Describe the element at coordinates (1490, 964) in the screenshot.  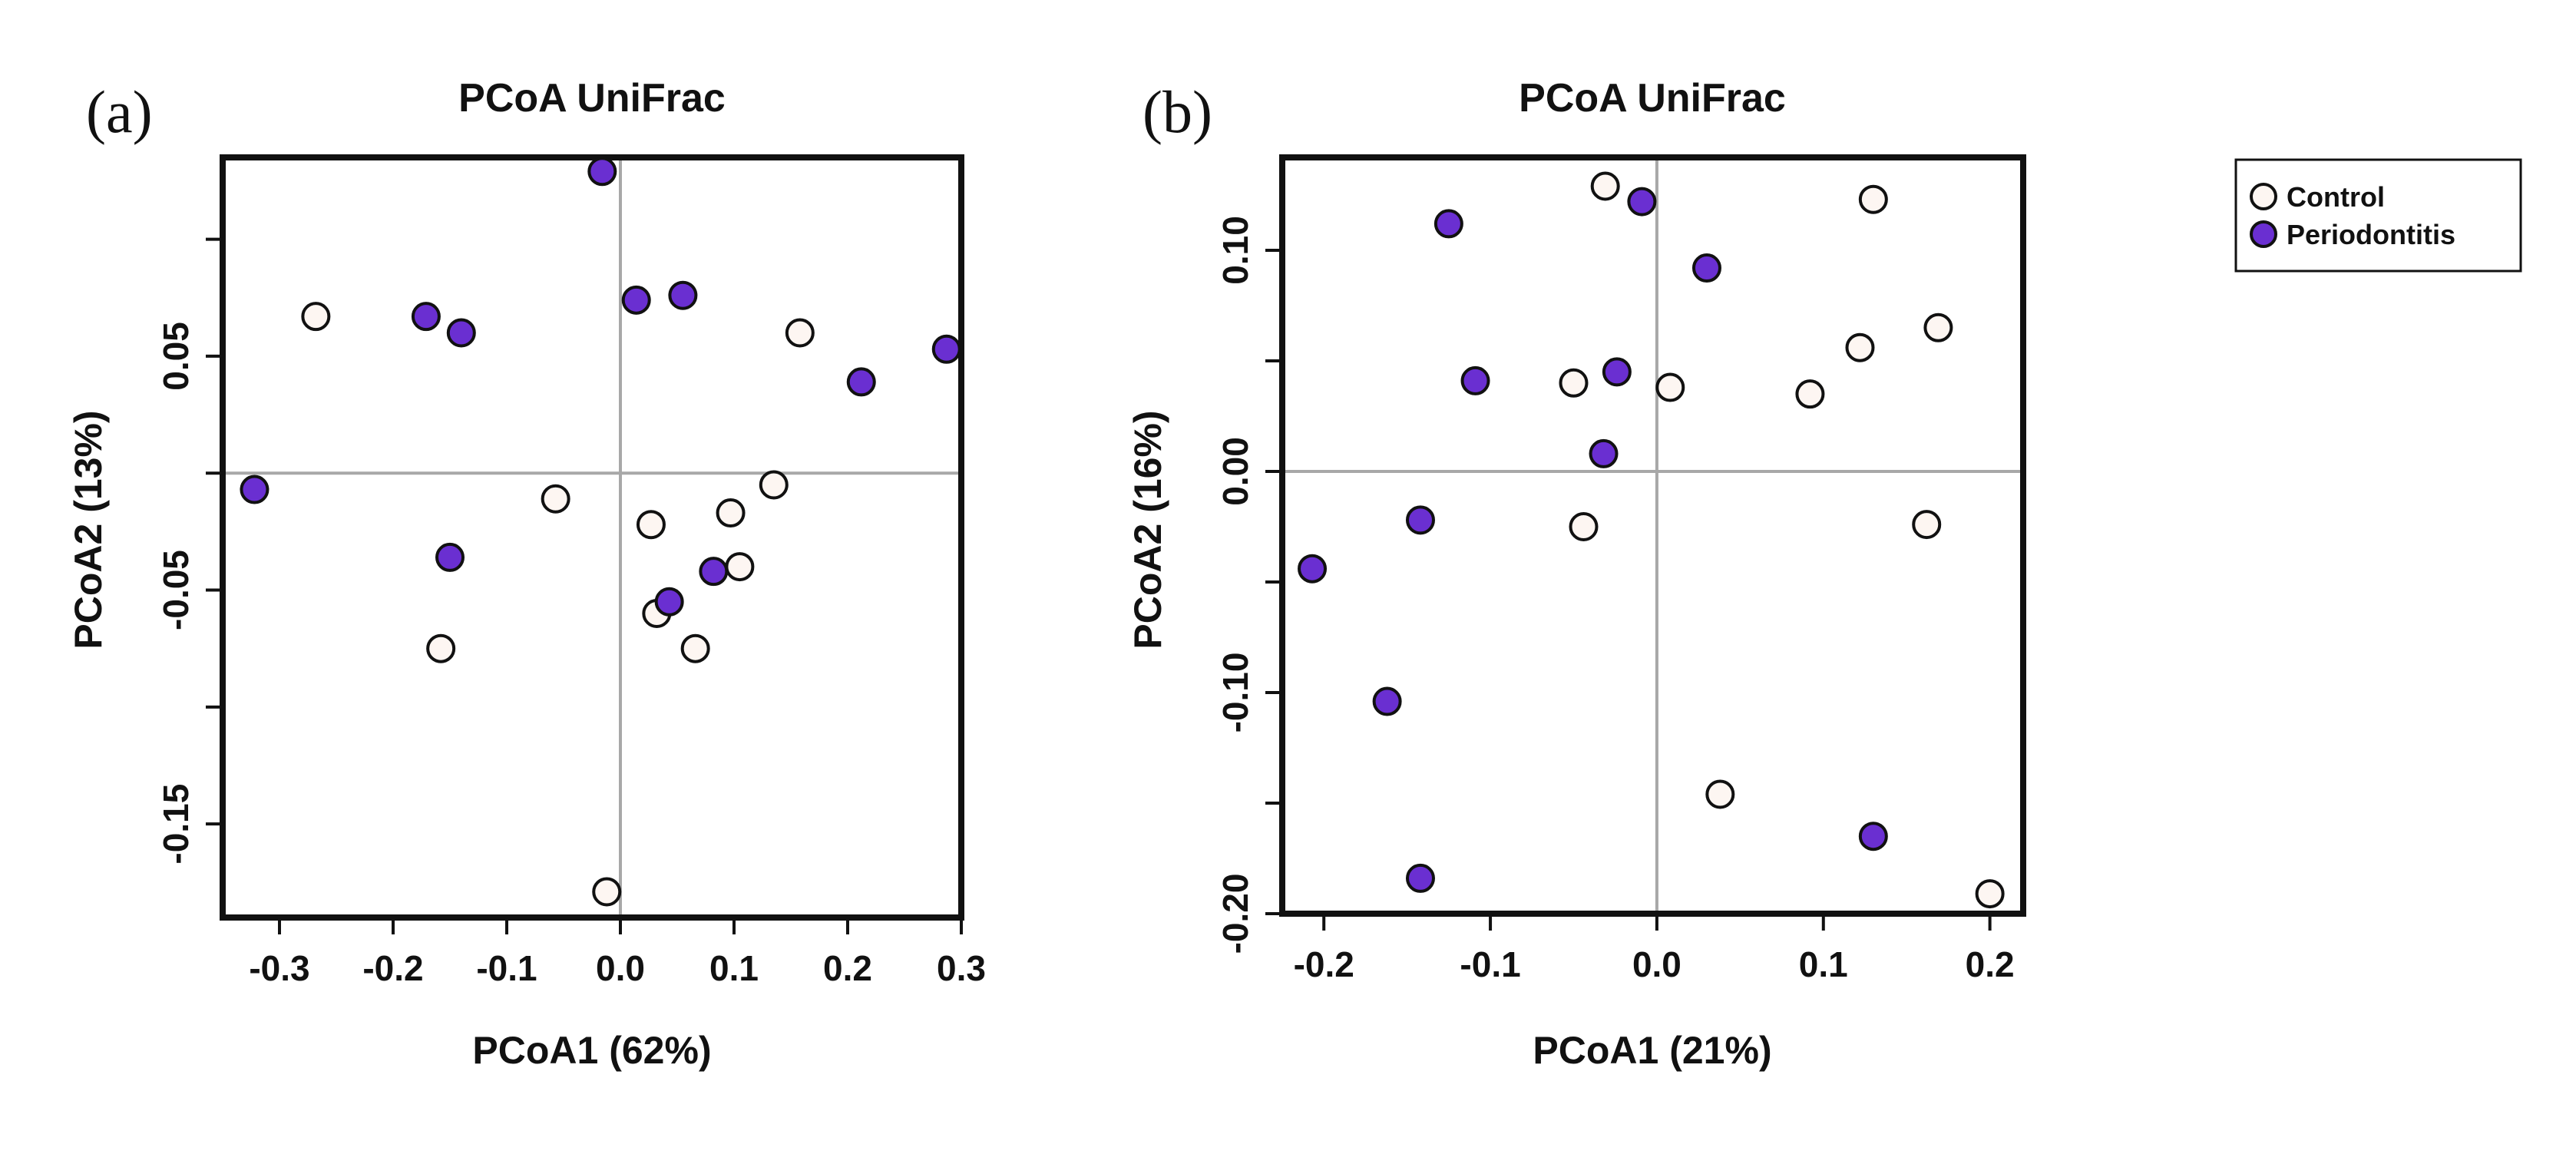
I see `panel-b-x-tick-label: -0.1` at that location.